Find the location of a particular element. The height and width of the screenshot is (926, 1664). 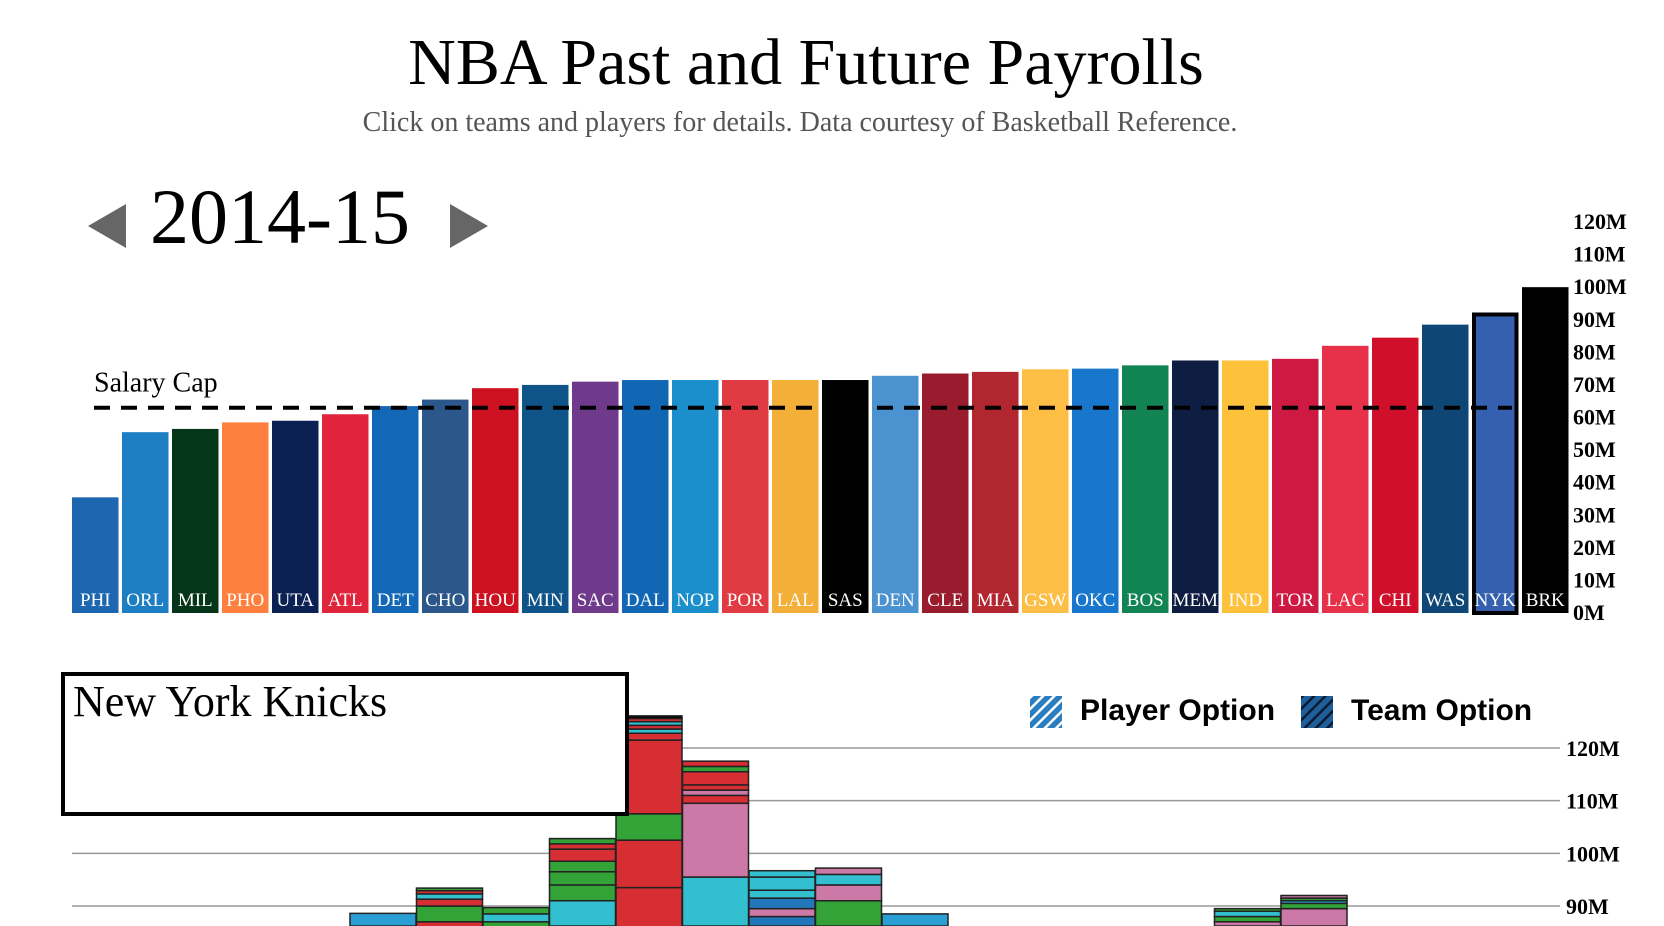

bar-bos is located at coordinates (1145, 489).